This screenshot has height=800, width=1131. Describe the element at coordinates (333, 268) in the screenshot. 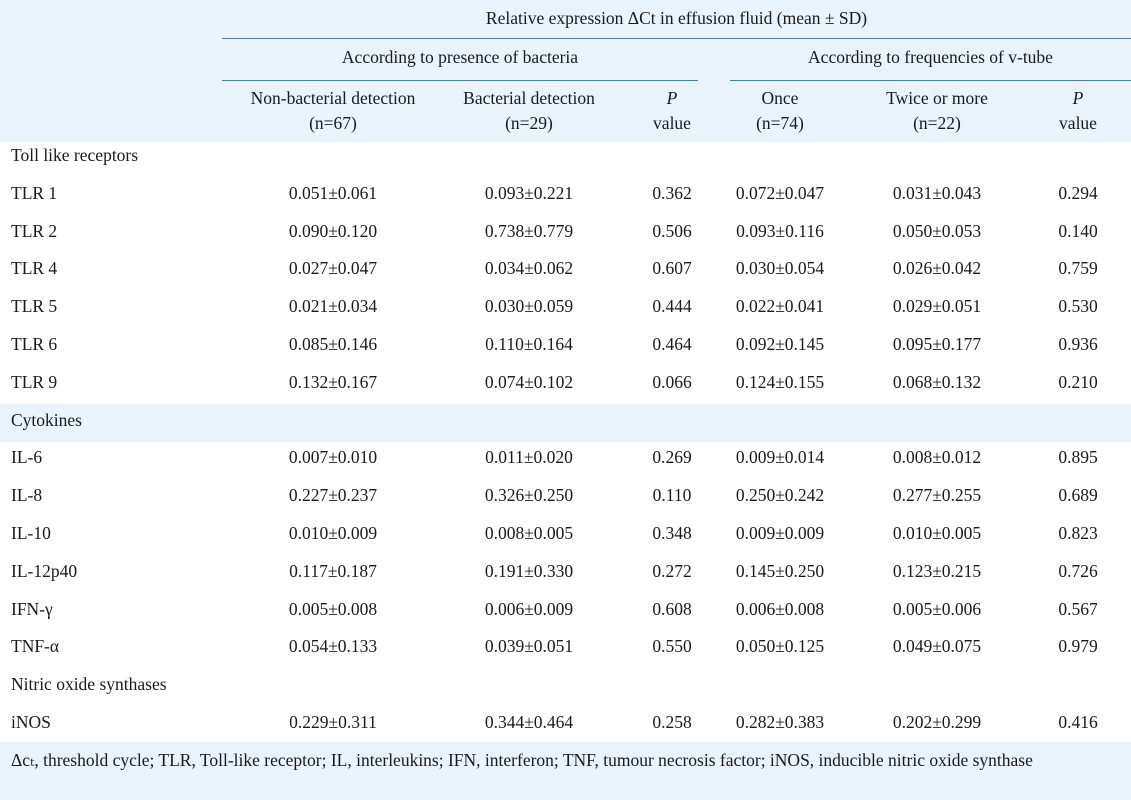

I see `value-cell: 0.027±0.047` at that location.